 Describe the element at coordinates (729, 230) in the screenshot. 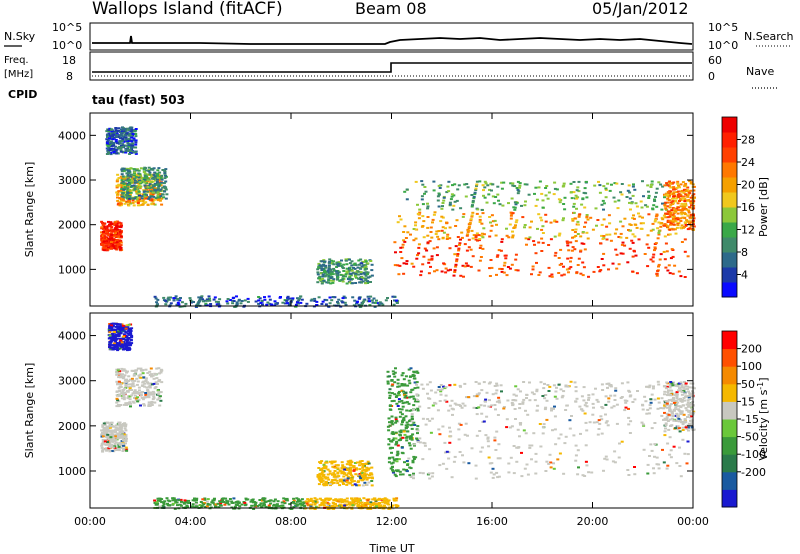

I see `power-colorbar-swatch` at that location.